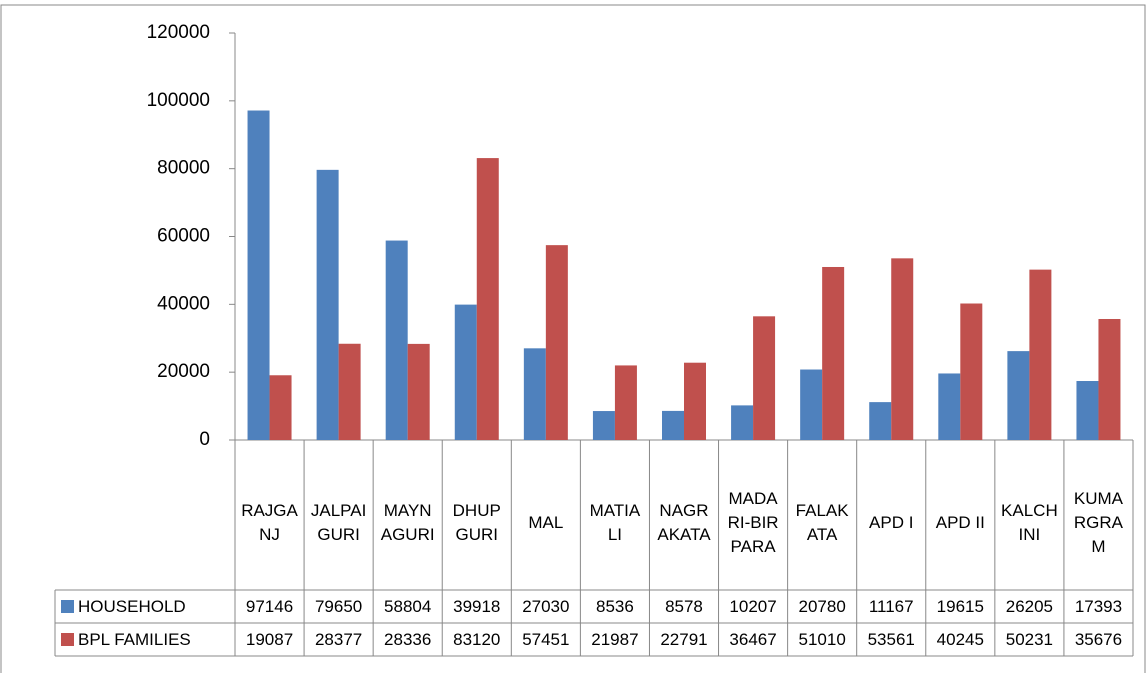 This screenshot has height=673, width=1147. Describe the element at coordinates (960, 639) in the screenshot. I see `table-value: 40245` at that location.